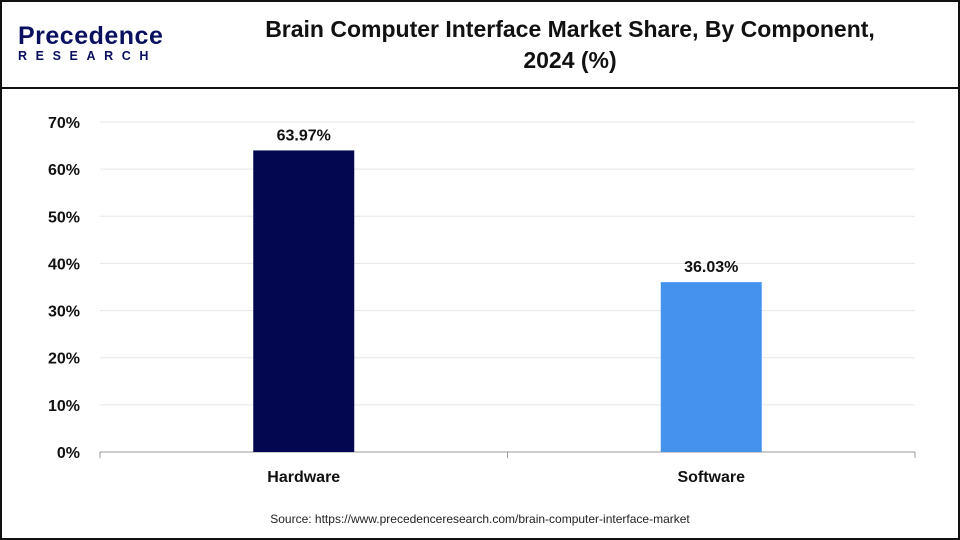 Image resolution: width=960 pixels, height=540 pixels. I want to click on logo: Precedence RESEARCH, so click(90, 42).